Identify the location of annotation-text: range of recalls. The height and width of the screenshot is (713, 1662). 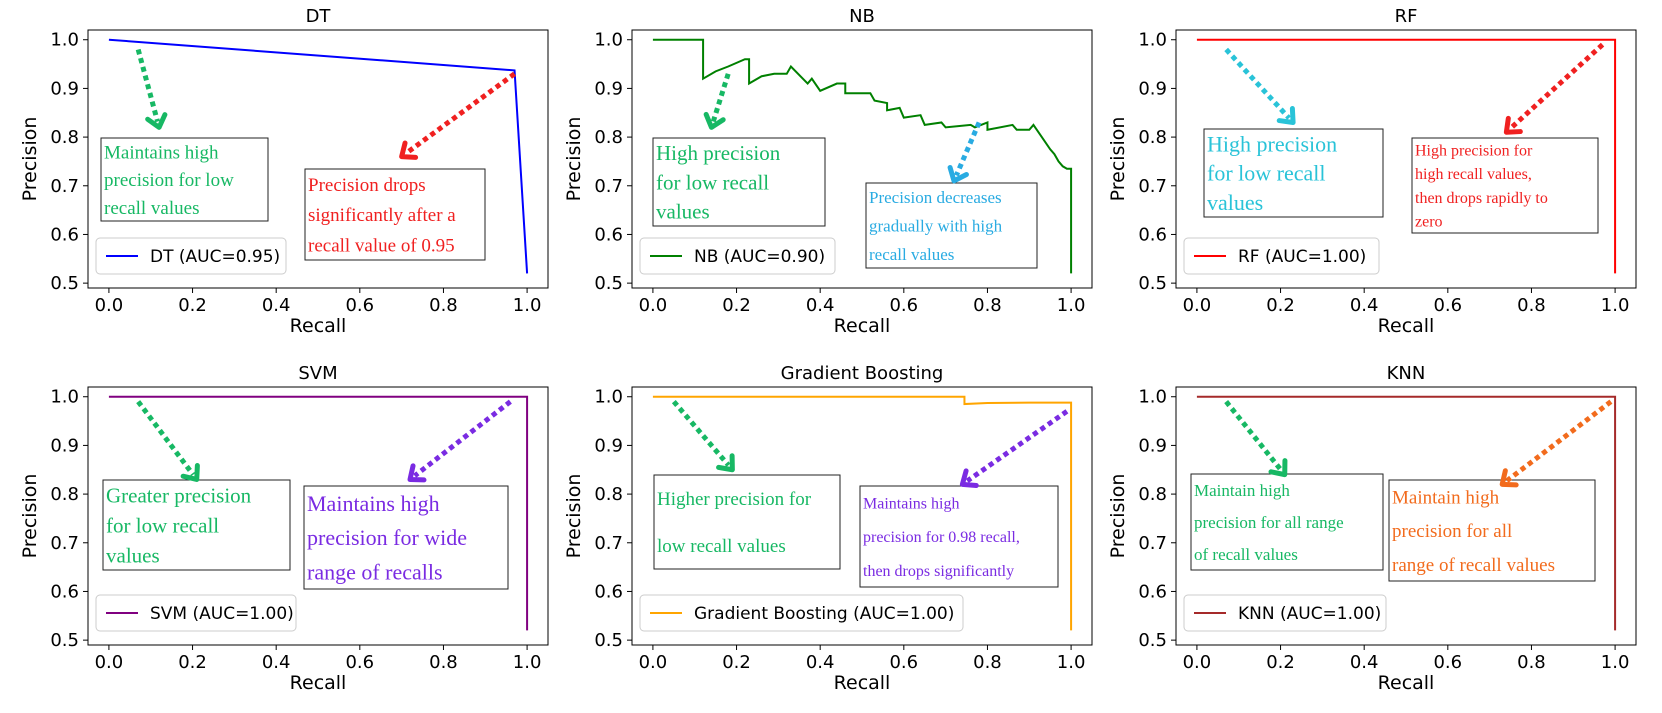
(375, 572).